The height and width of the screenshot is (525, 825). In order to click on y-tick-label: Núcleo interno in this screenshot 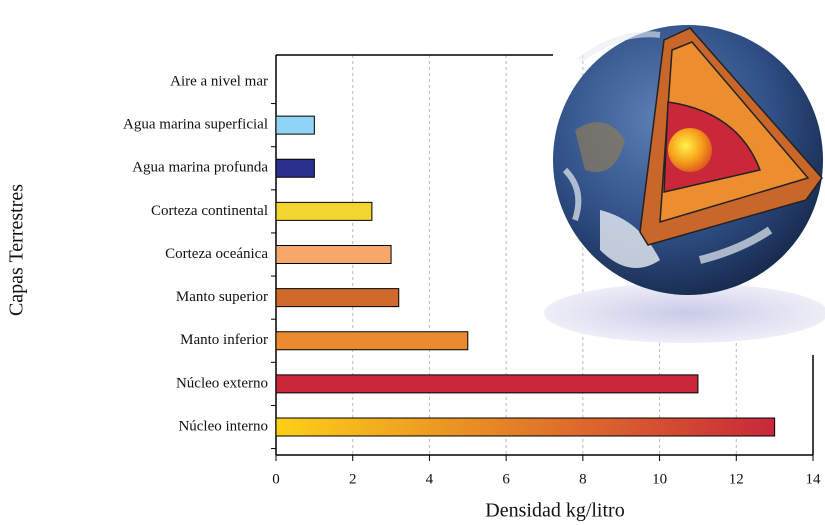, I will do `click(223, 426)`.